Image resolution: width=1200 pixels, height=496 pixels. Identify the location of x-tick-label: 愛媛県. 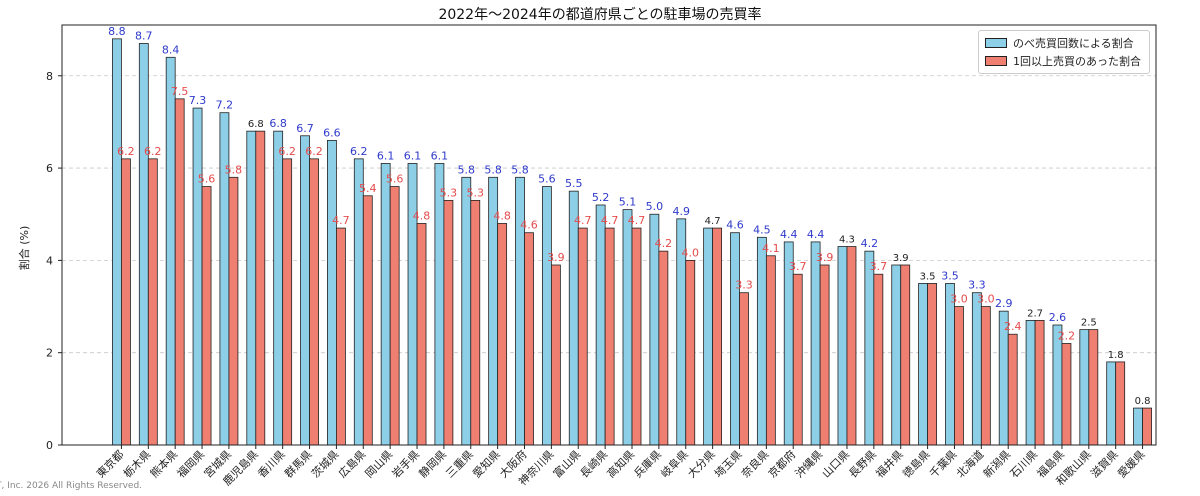
(1130, 463).